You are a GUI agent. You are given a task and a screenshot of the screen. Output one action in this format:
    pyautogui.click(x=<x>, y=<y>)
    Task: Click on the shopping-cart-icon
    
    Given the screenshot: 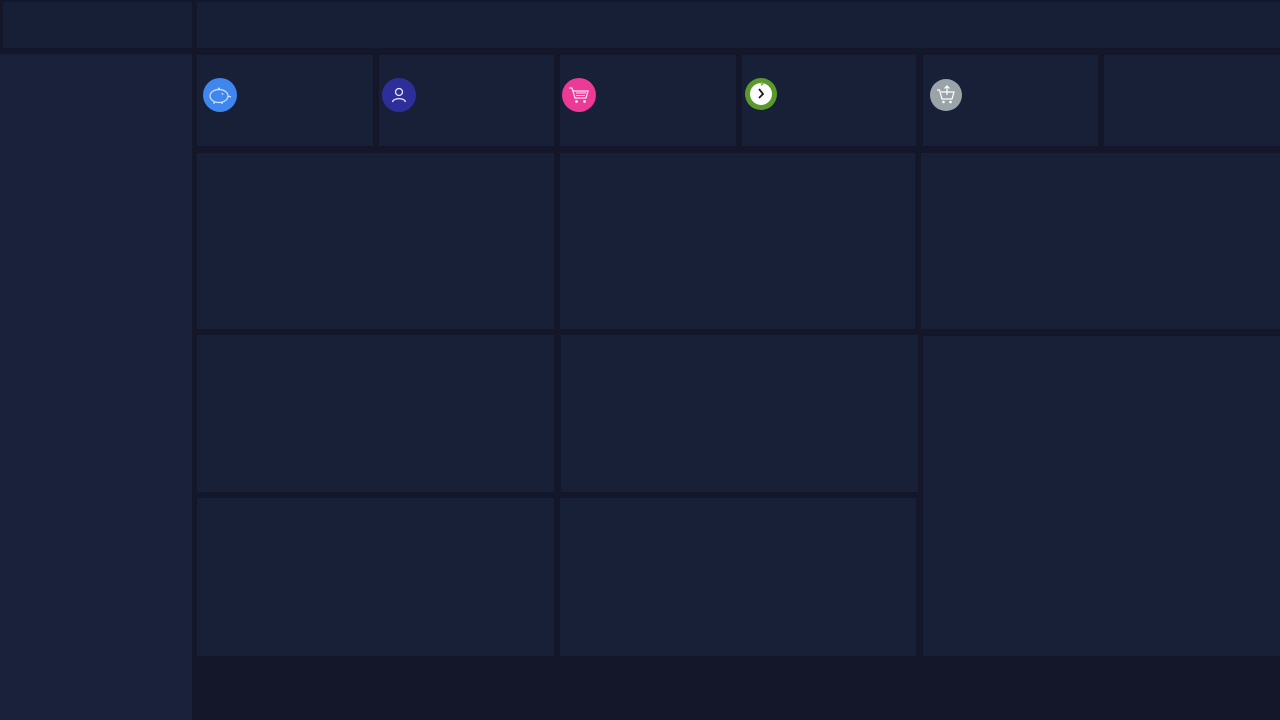 What is the action you would take?
    pyautogui.click(x=579, y=95)
    